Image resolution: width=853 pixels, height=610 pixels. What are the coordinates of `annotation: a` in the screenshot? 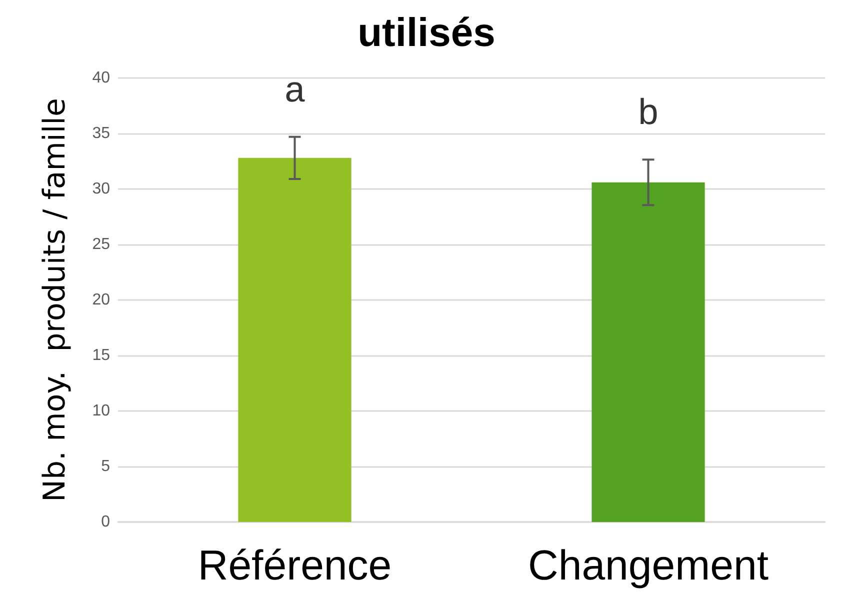 It's located at (295, 89).